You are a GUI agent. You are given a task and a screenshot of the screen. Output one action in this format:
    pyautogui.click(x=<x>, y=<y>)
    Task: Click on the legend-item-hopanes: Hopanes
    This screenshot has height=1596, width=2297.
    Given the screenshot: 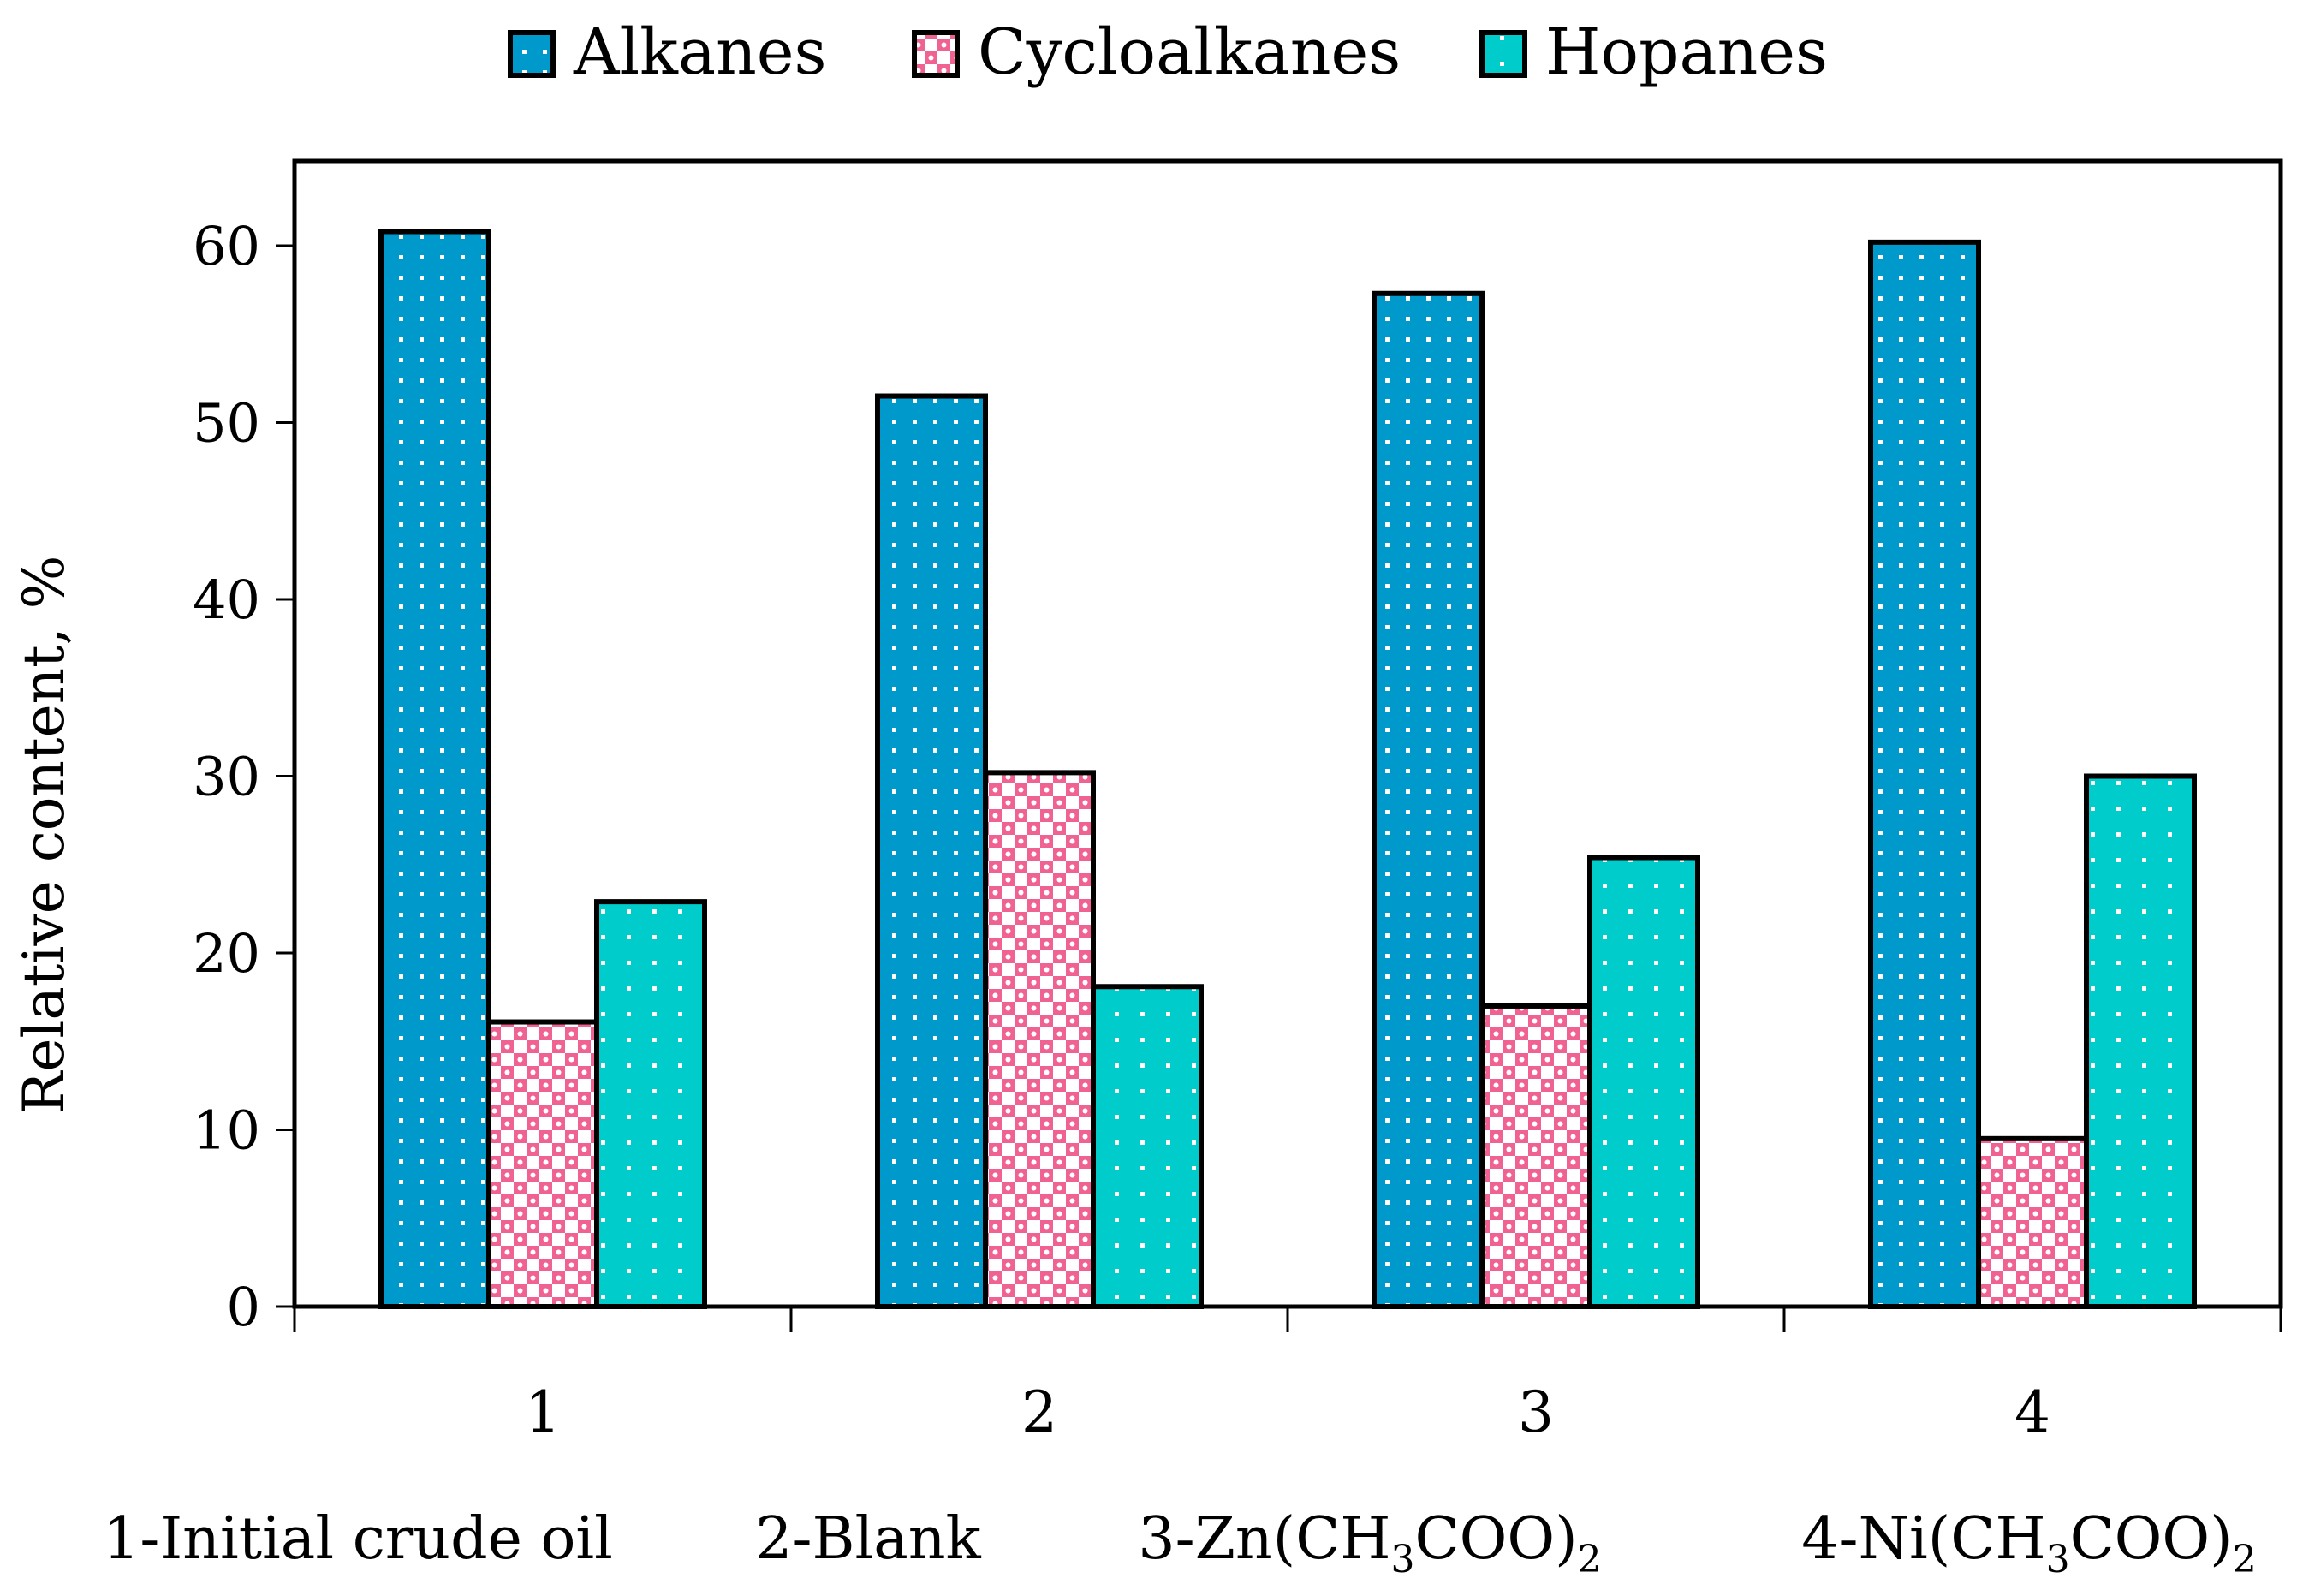 What is the action you would take?
    pyautogui.click(x=1653, y=52)
    